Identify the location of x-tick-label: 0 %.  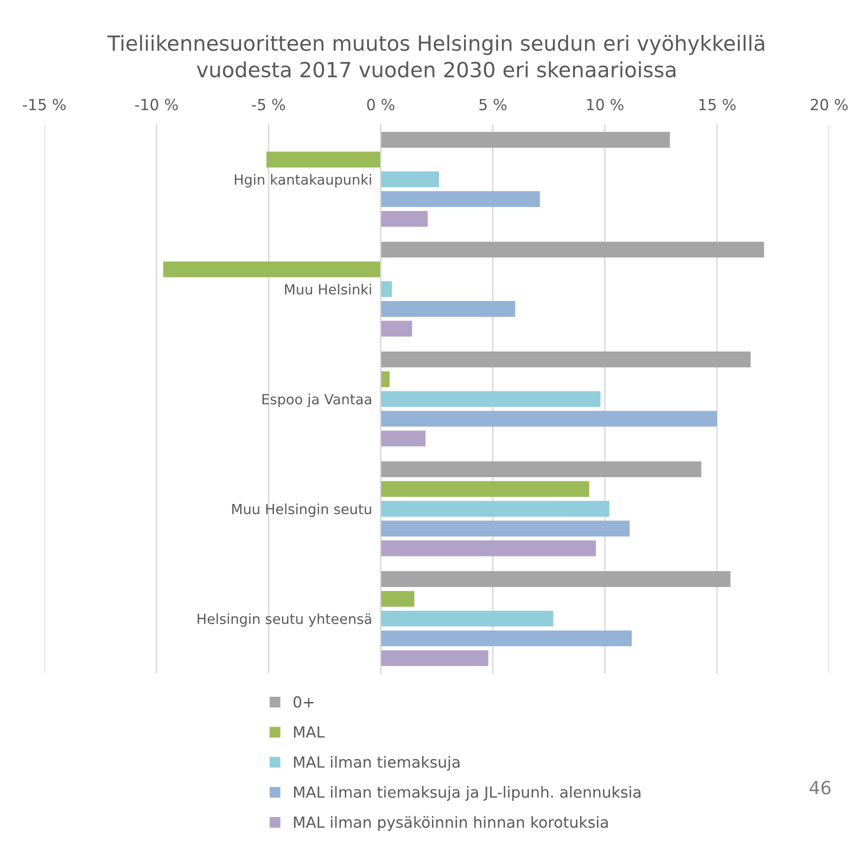
(380, 104).